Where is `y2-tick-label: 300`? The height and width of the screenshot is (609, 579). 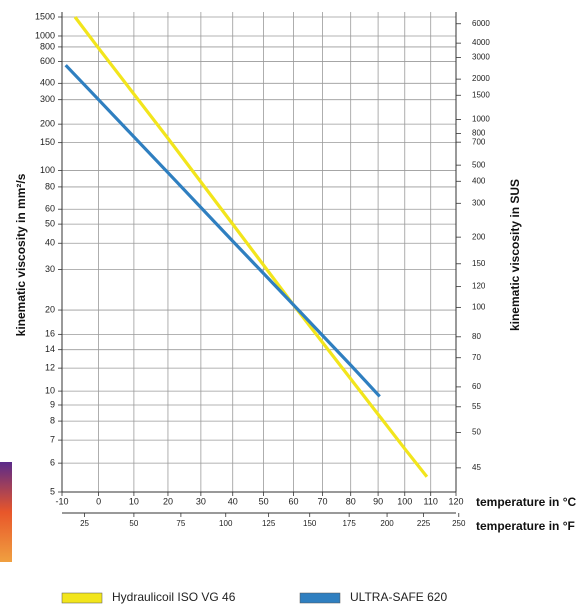 y2-tick-label: 300 is located at coordinates (479, 202).